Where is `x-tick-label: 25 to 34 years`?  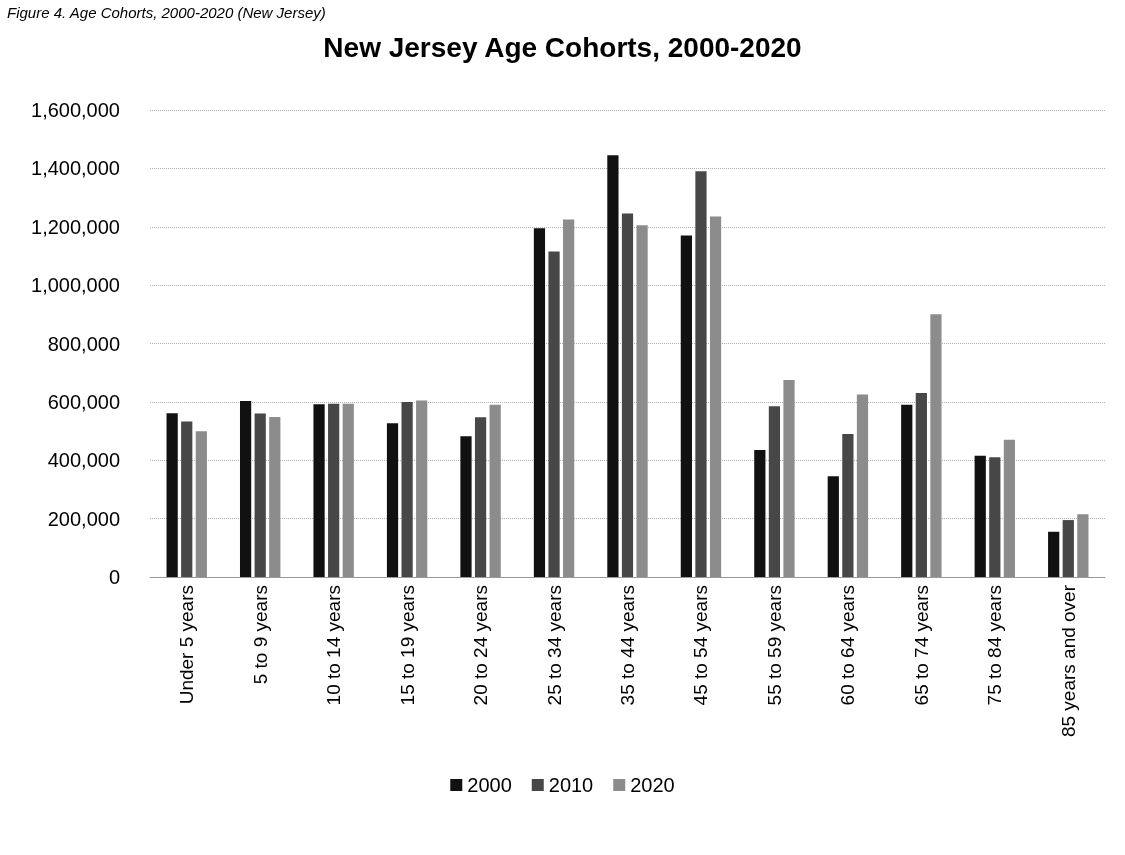 x-tick-label: 25 to 34 years is located at coordinates (554, 645).